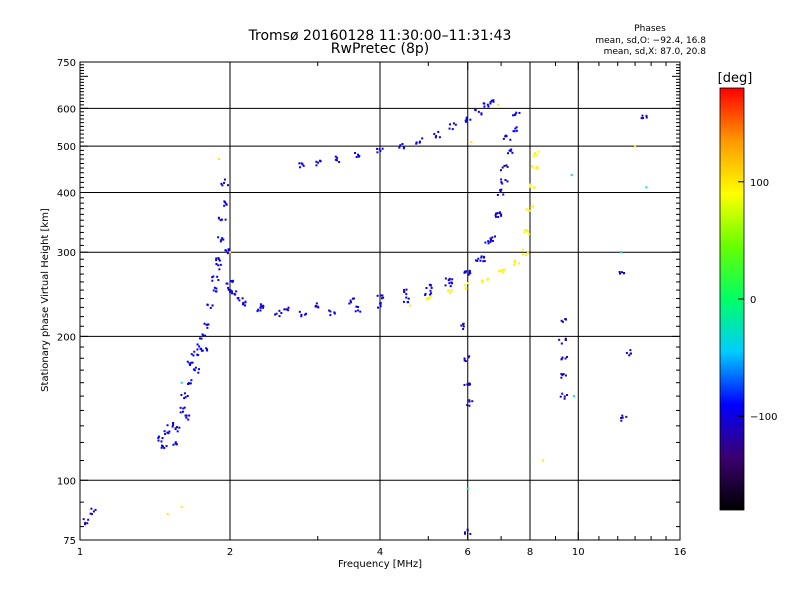  I want to click on x-tick-label: 1, so click(80, 552).